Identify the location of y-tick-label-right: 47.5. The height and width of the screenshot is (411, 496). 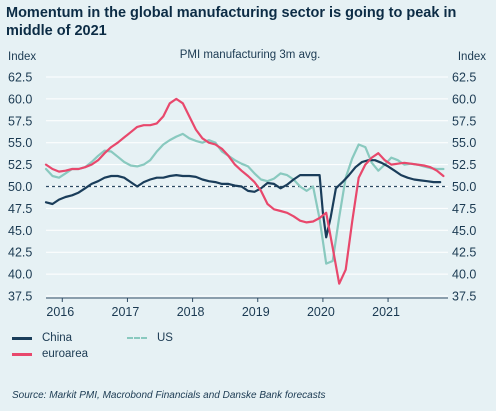
(464, 209).